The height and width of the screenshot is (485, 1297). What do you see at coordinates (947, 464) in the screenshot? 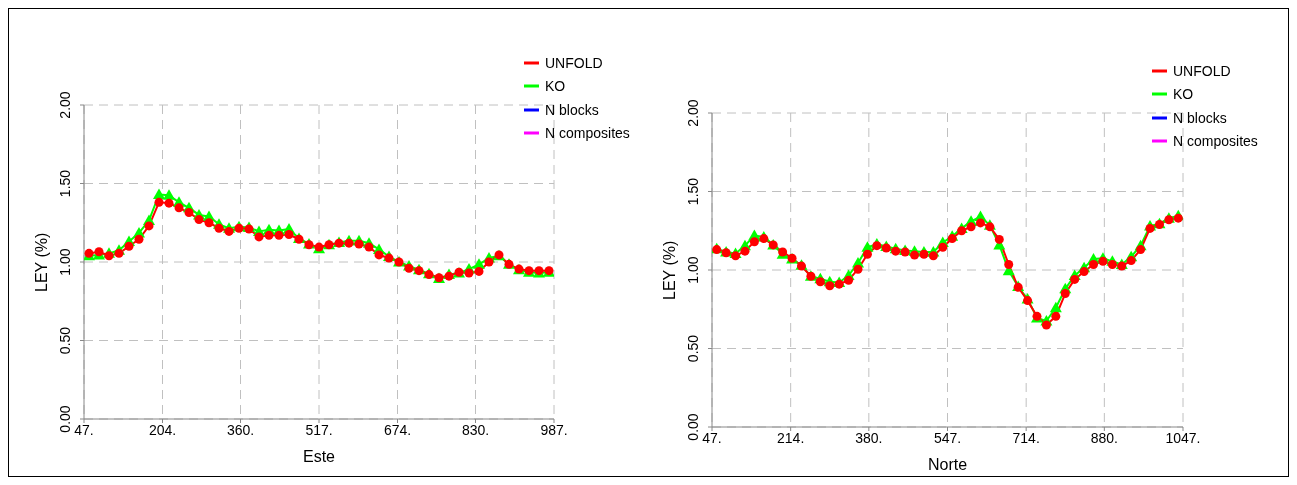
I see `x-axis-title: Norte` at bounding box center [947, 464].